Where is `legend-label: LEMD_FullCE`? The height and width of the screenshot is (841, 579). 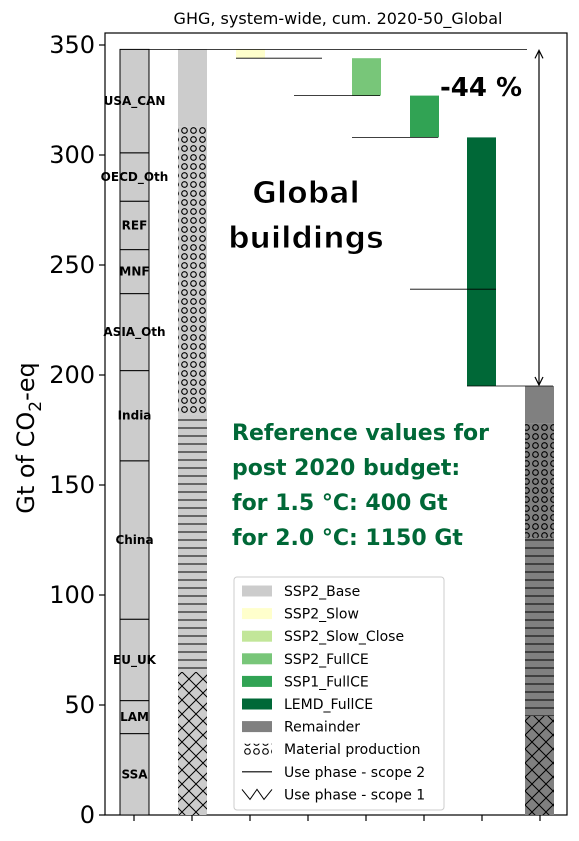 legend-label: LEMD_FullCE is located at coordinates (328, 705).